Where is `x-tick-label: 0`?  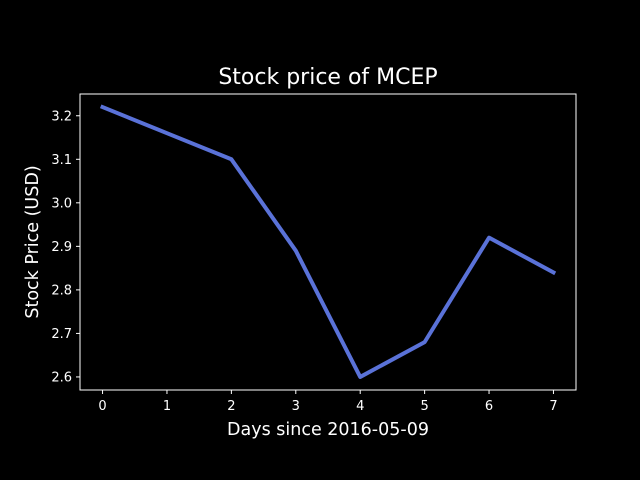 x-tick-label: 0 is located at coordinates (102, 406).